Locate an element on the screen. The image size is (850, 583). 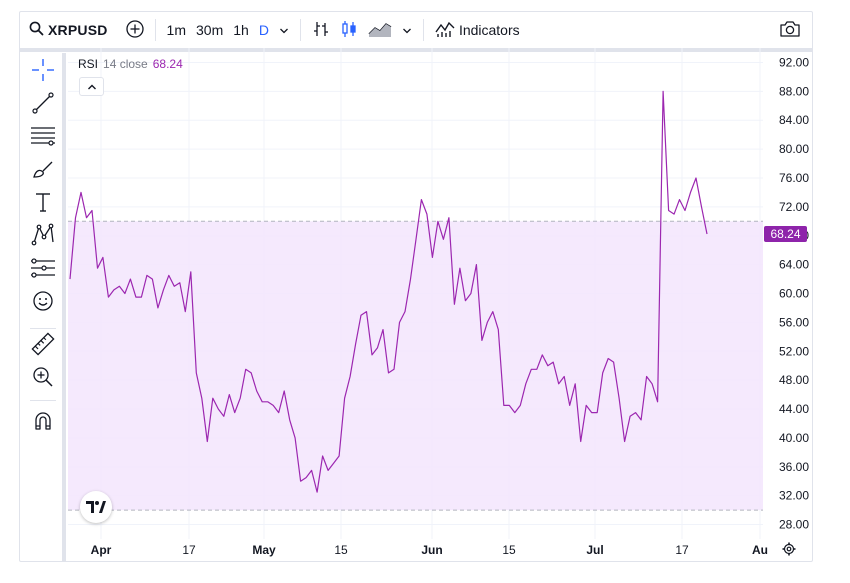
zoom-in-icon is located at coordinates (43, 379).